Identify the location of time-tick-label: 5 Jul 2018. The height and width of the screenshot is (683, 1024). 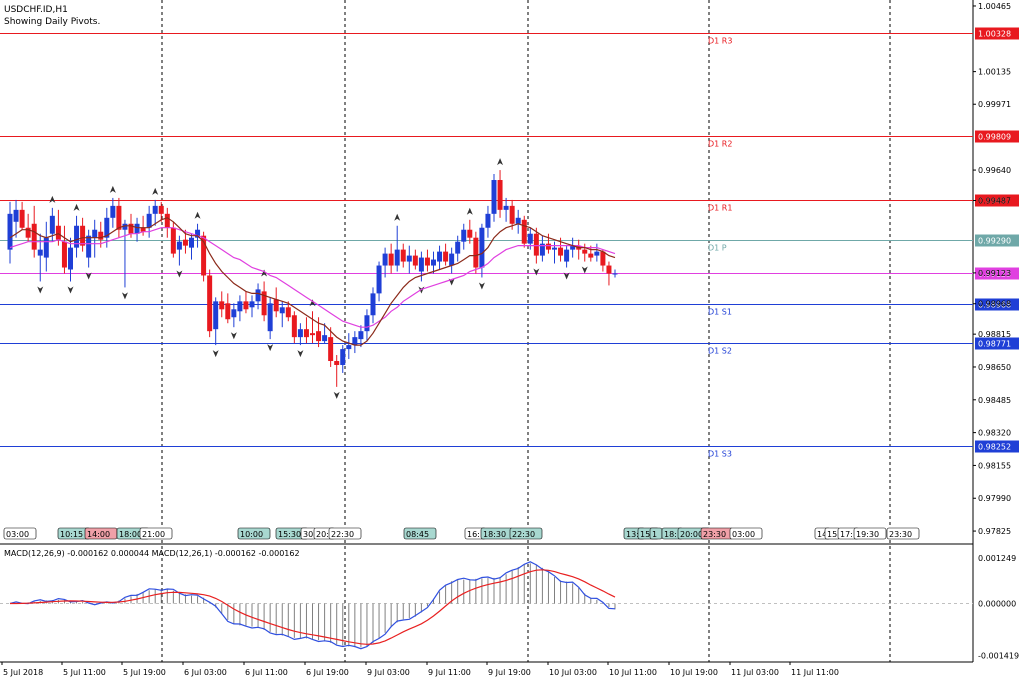
(23, 672).